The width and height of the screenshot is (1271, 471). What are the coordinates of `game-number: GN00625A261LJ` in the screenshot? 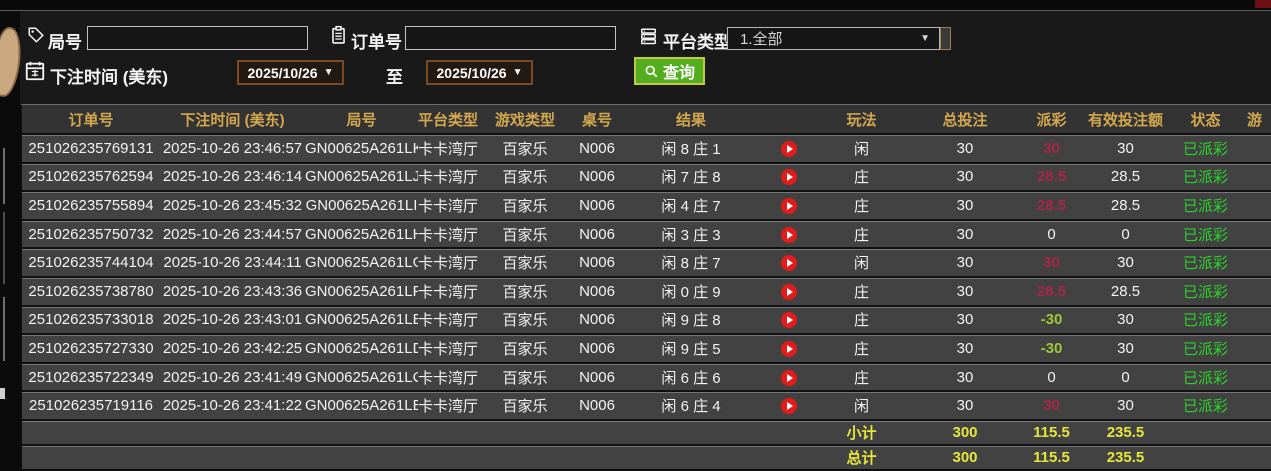 It's located at (361, 177).